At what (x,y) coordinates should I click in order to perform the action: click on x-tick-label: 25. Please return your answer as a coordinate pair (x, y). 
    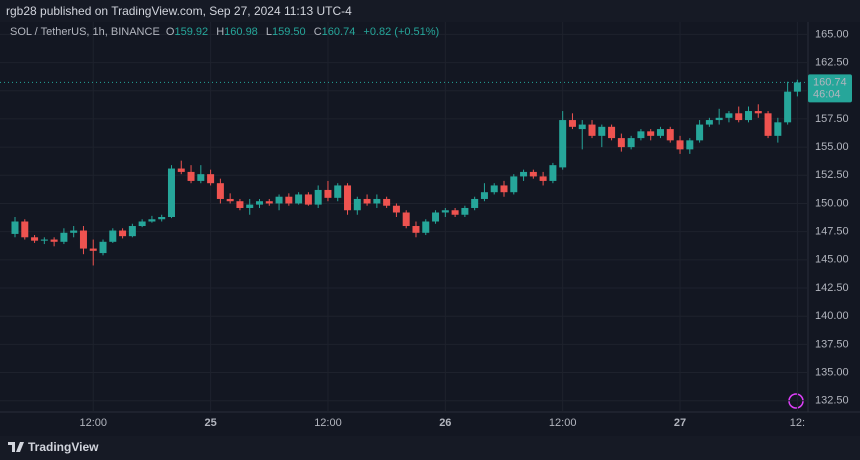
    Looking at the image, I should click on (210, 423).